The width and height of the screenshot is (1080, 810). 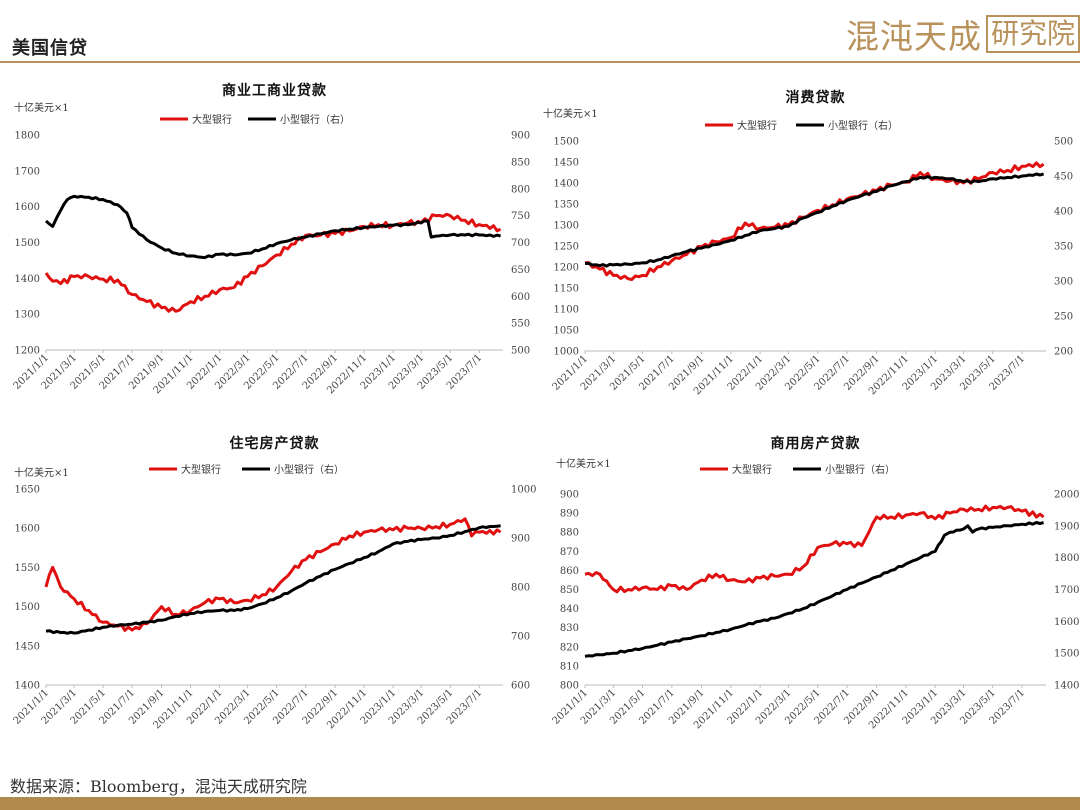 I want to click on y-right-tick-label: 1500, so click(x=1066, y=654).